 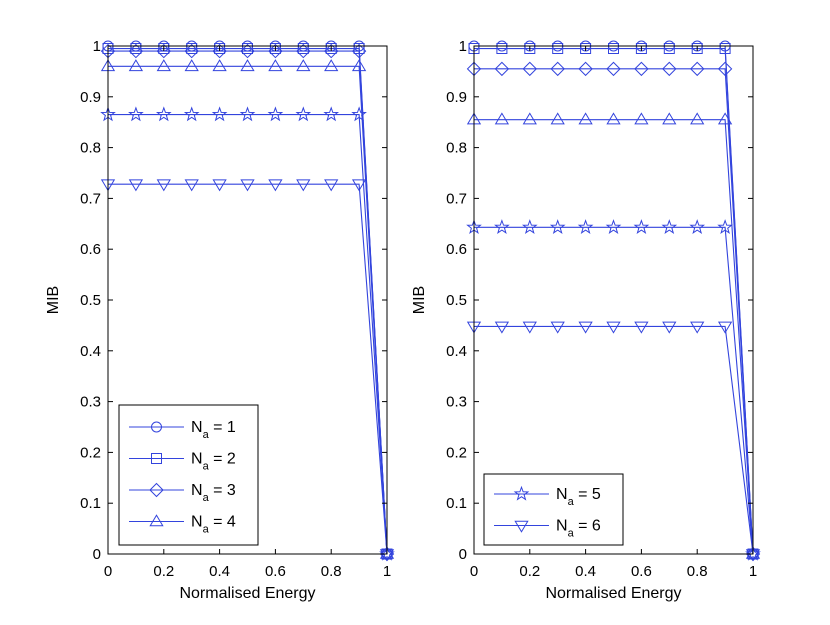 What do you see at coordinates (108, 571) in the screenshot?
I see `x-tick-label: 0` at bounding box center [108, 571].